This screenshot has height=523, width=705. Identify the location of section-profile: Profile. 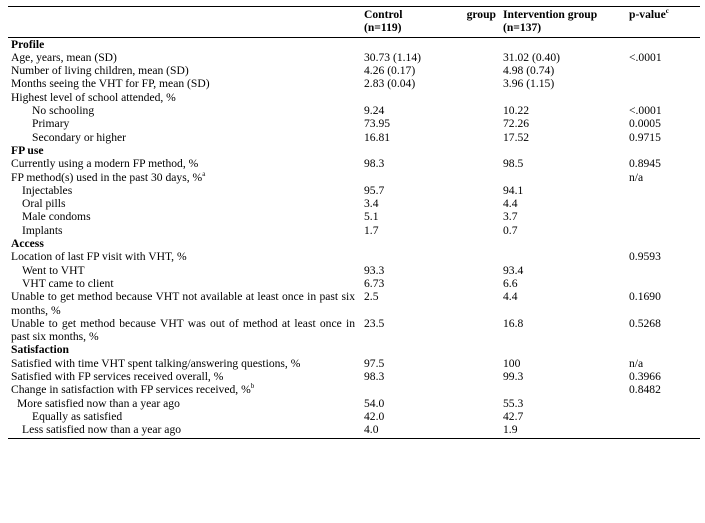
(28, 44).